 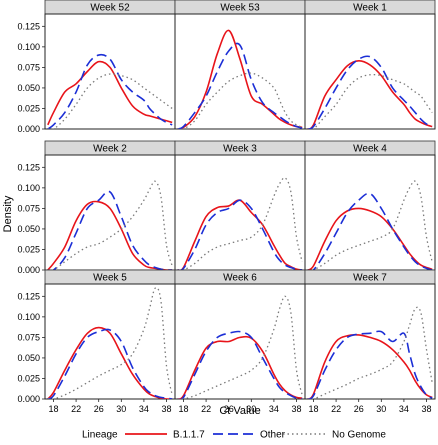 What do you see at coordinates (240, 8) in the screenshot?
I see `panel-title: Week 53` at bounding box center [240, 8].